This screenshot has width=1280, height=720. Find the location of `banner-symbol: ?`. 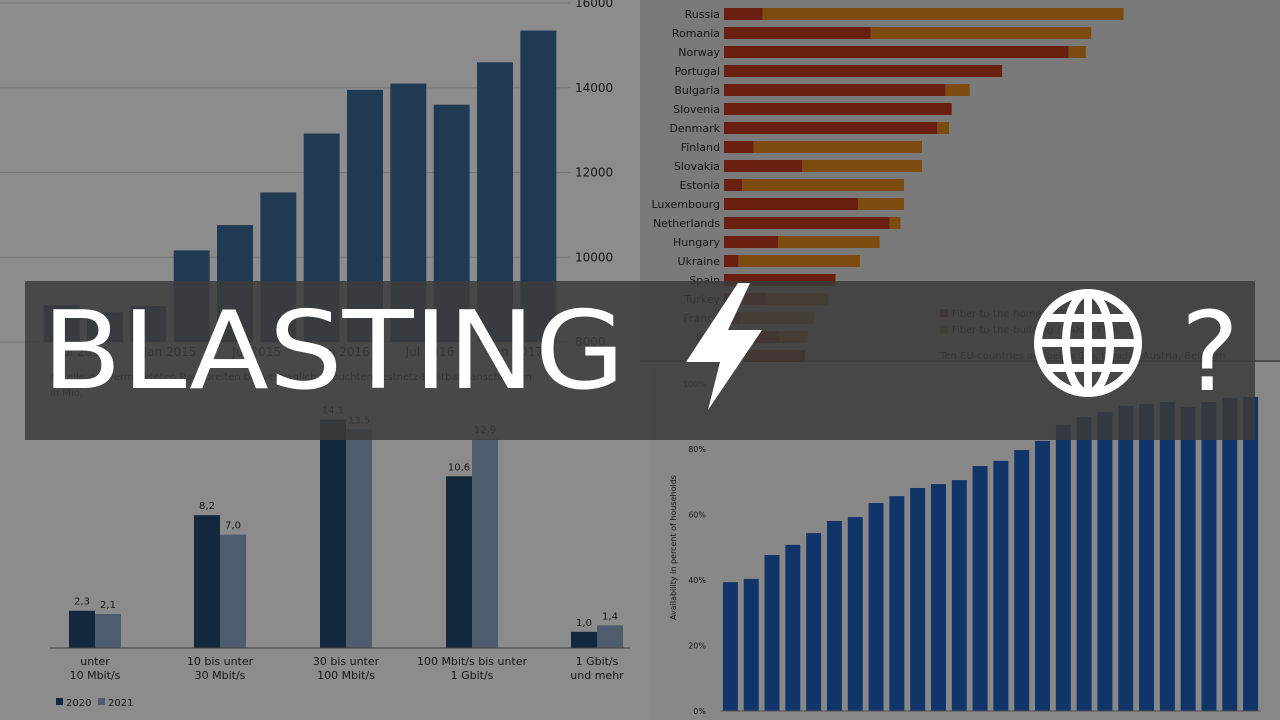

banner-symbol: ? is located at coordinates (1210, 352).